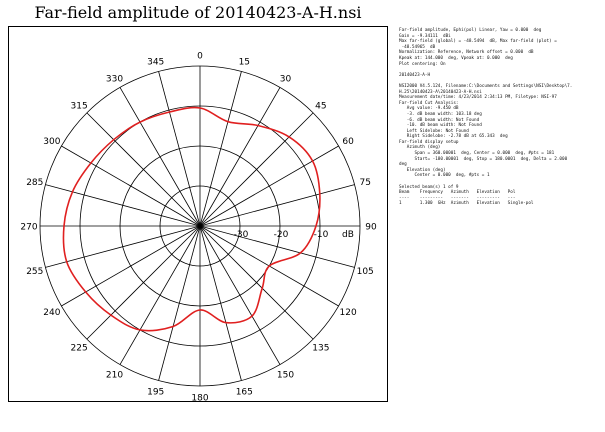 This screenshot has height=432, width=605. Describe the element at coordinates (453, 137) in the screenshot. I see `info-line: Right Sidelobe: -2.78 dB at 65.343 deg` at that location.